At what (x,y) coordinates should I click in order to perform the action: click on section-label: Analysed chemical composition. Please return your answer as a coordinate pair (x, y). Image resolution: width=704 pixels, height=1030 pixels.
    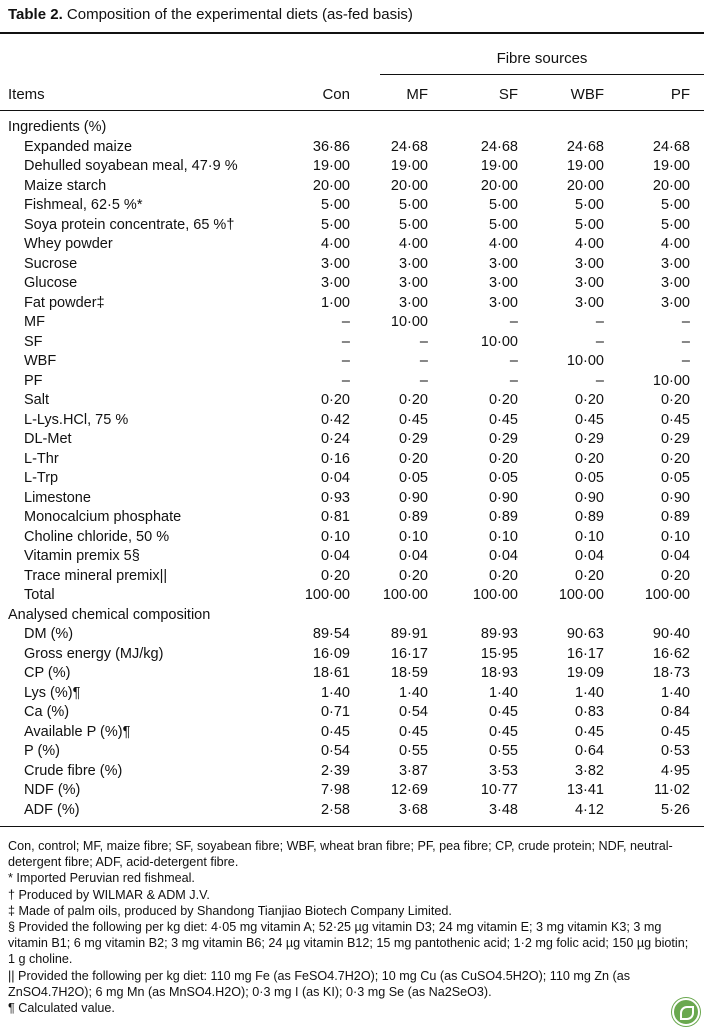
    Looking at the image, I should click on (109, 614).